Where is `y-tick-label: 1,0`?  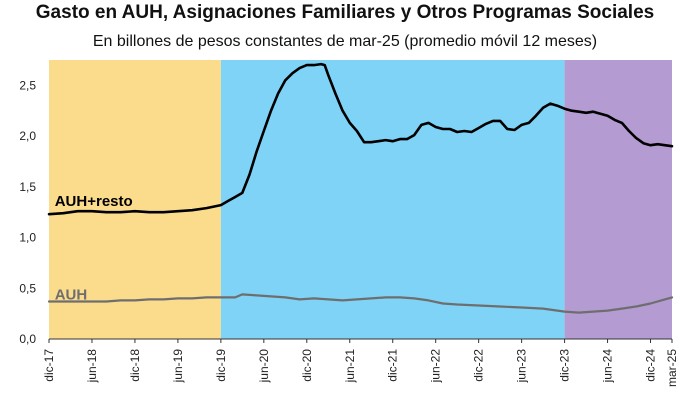 y-tick-label: 1,0 is located at coordinates (27, 238).